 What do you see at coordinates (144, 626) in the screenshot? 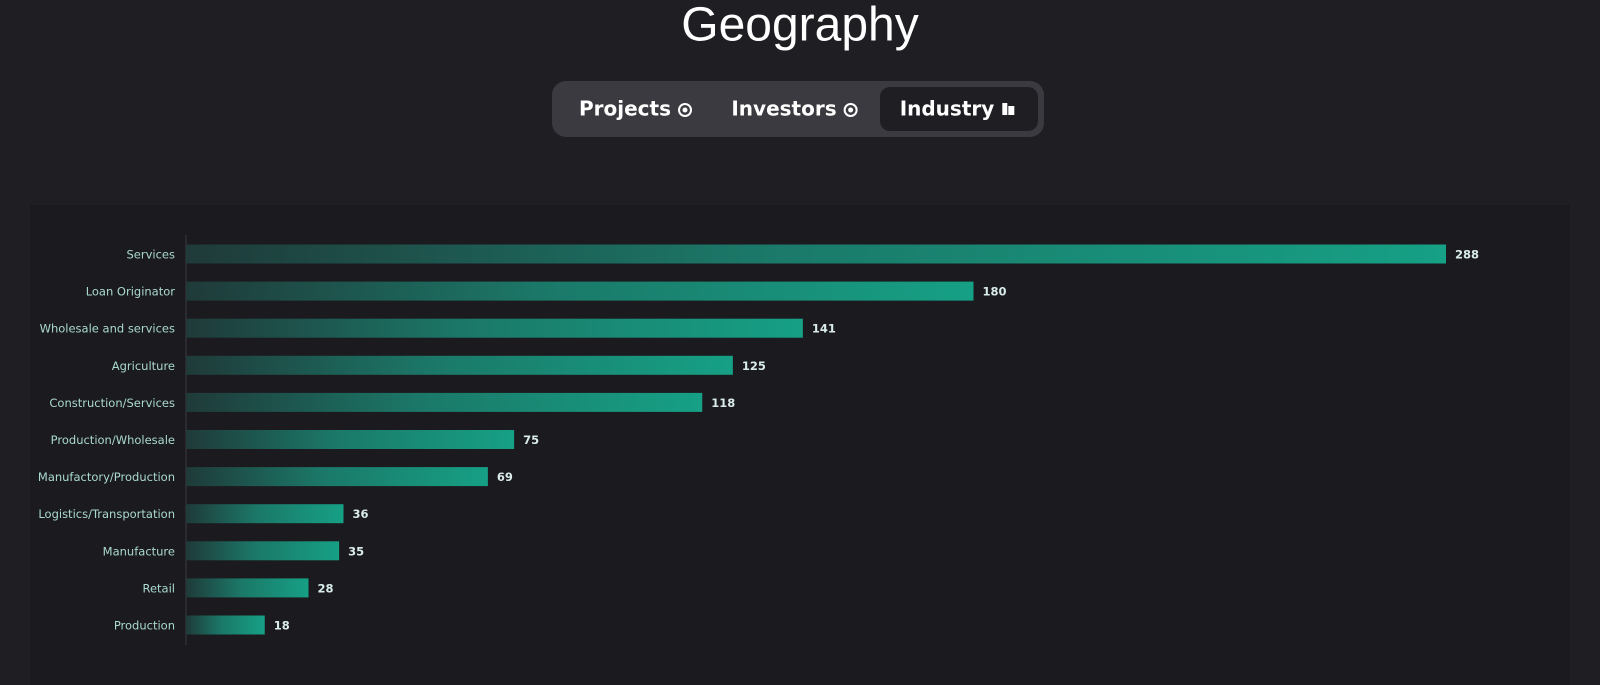
I see `category-label: Production` at bounding box center [144, 626].